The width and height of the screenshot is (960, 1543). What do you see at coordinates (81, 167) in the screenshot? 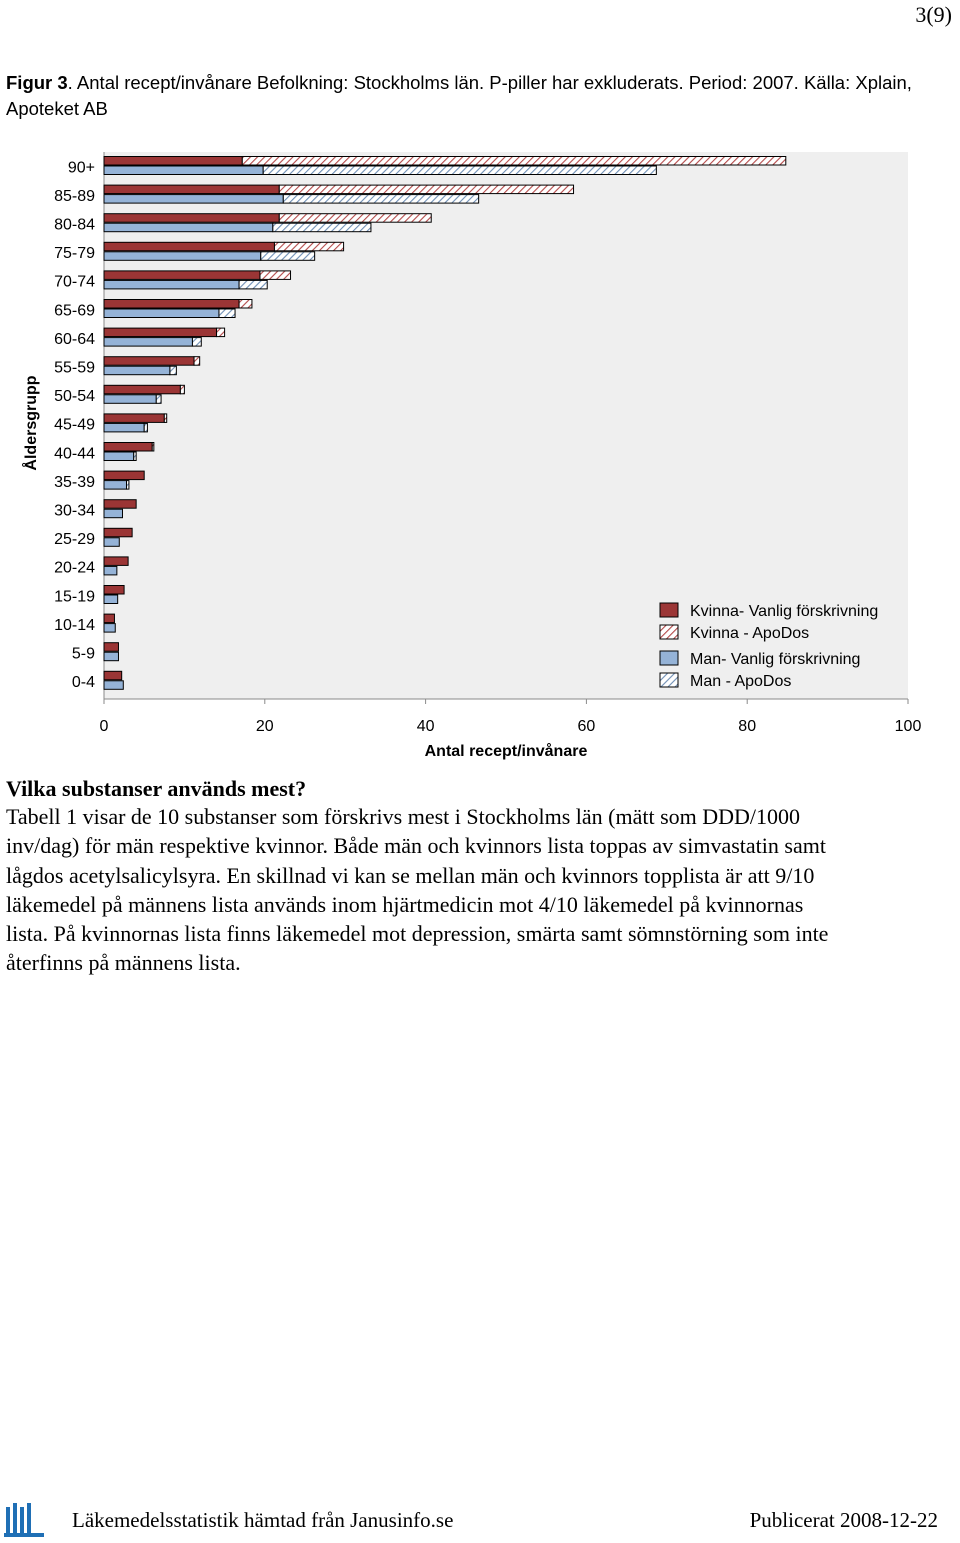
I see `y-tick-label: 90+` at bounding box center [81, 167].